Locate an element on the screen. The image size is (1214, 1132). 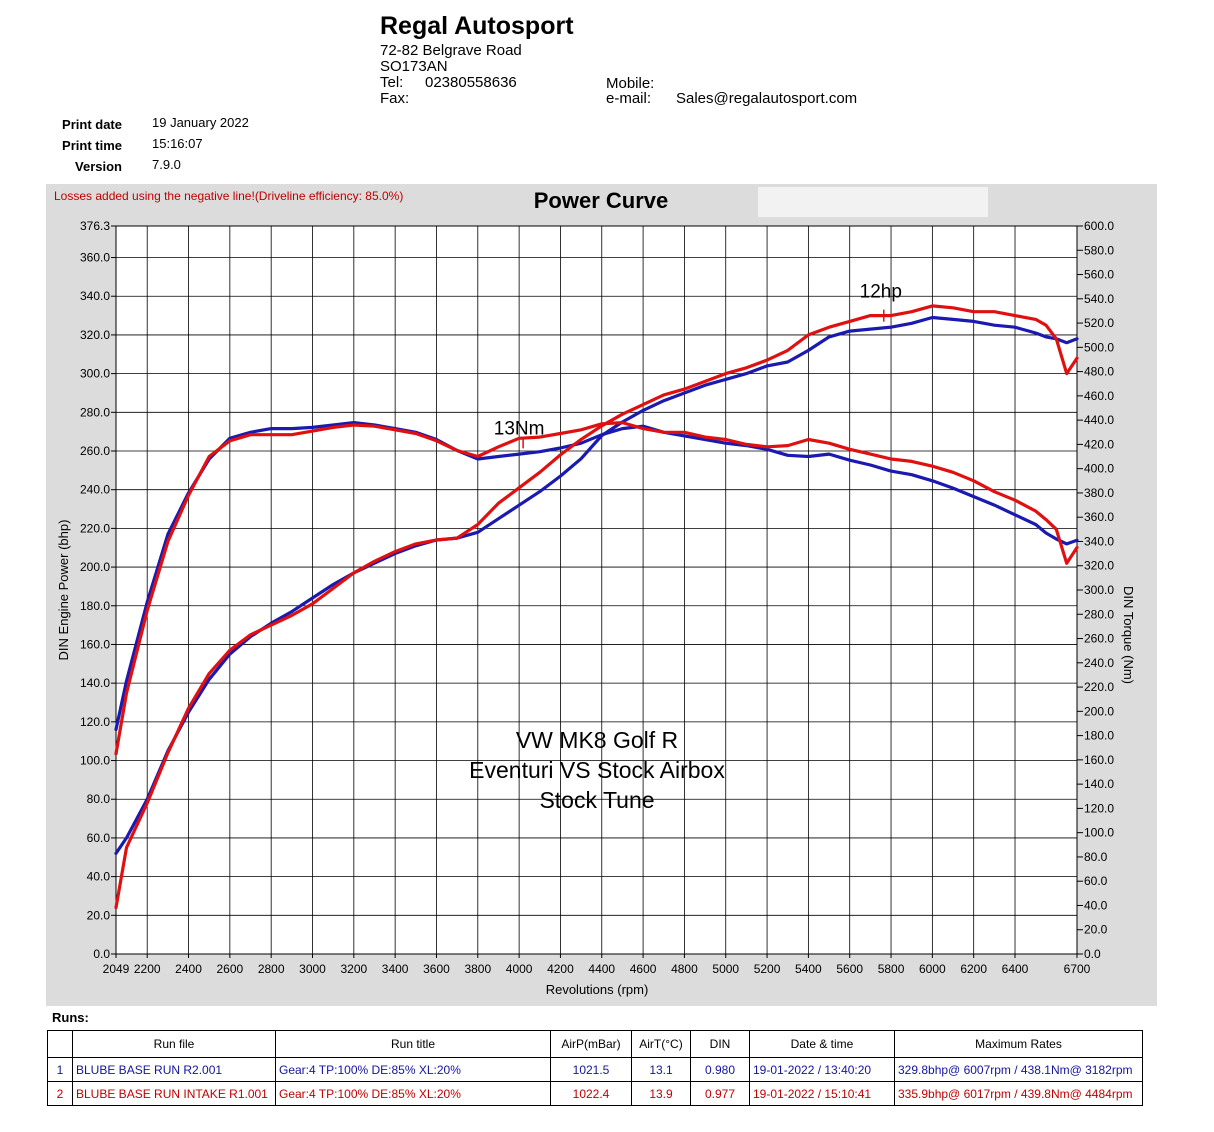
chart-title: Power Curve is located at coordinates (601, 200).